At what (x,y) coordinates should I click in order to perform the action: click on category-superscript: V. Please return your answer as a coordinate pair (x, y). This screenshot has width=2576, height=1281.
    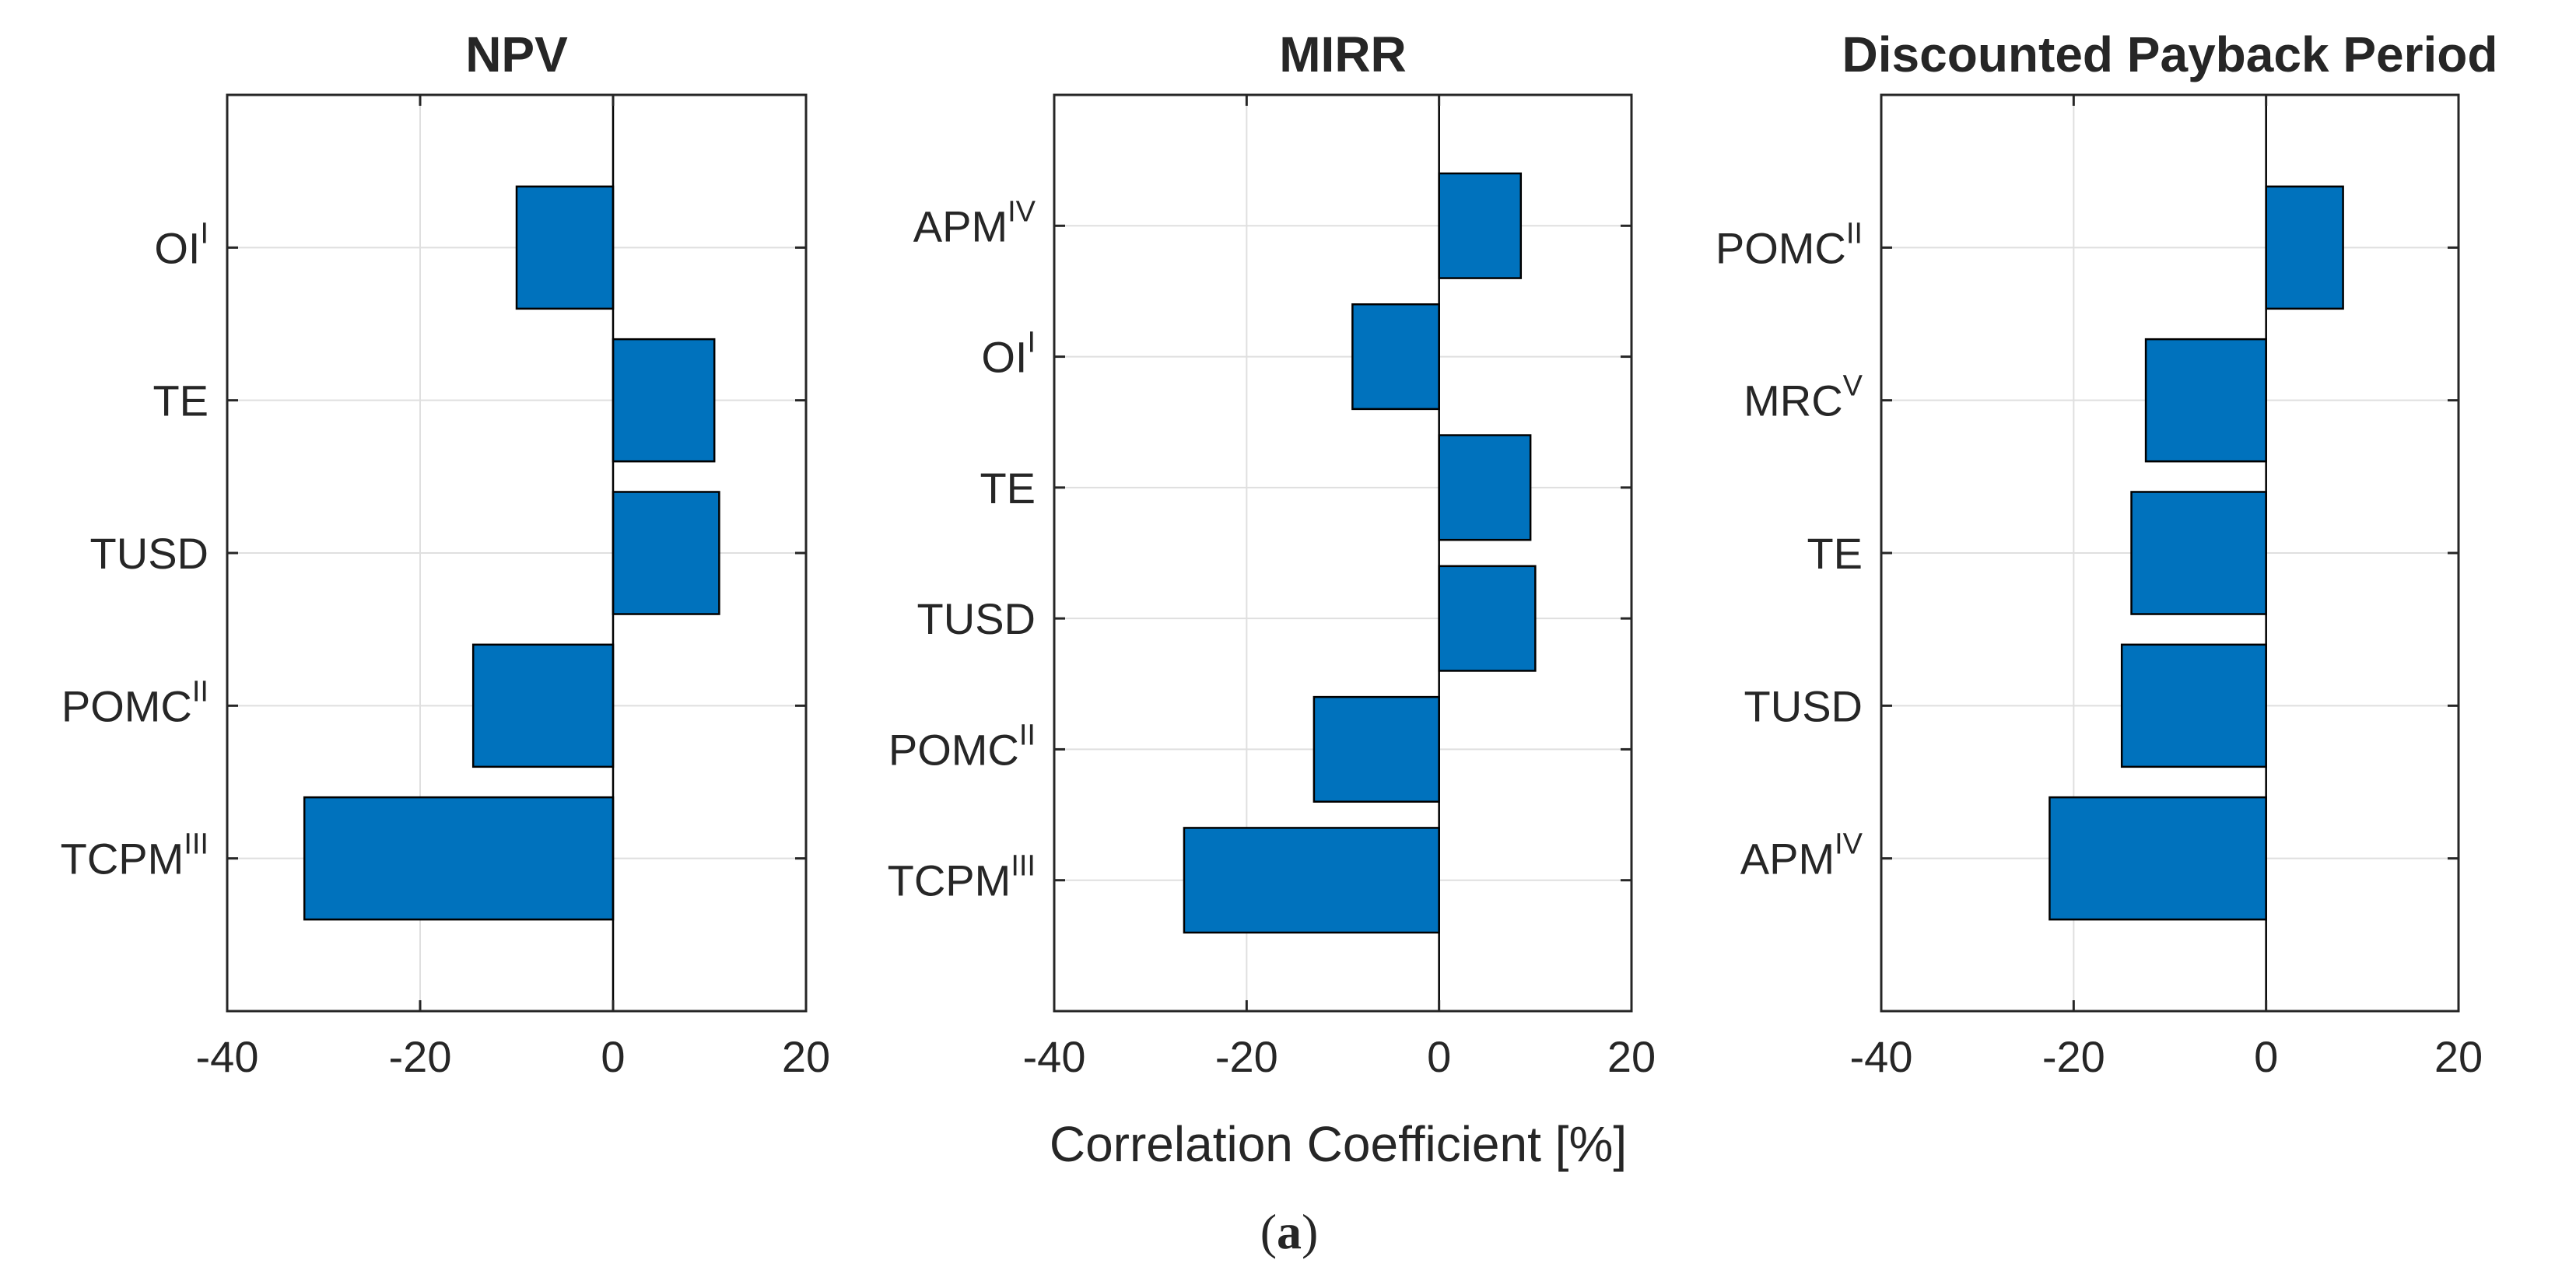
    Looking at the image, I should click on (1853, 386).